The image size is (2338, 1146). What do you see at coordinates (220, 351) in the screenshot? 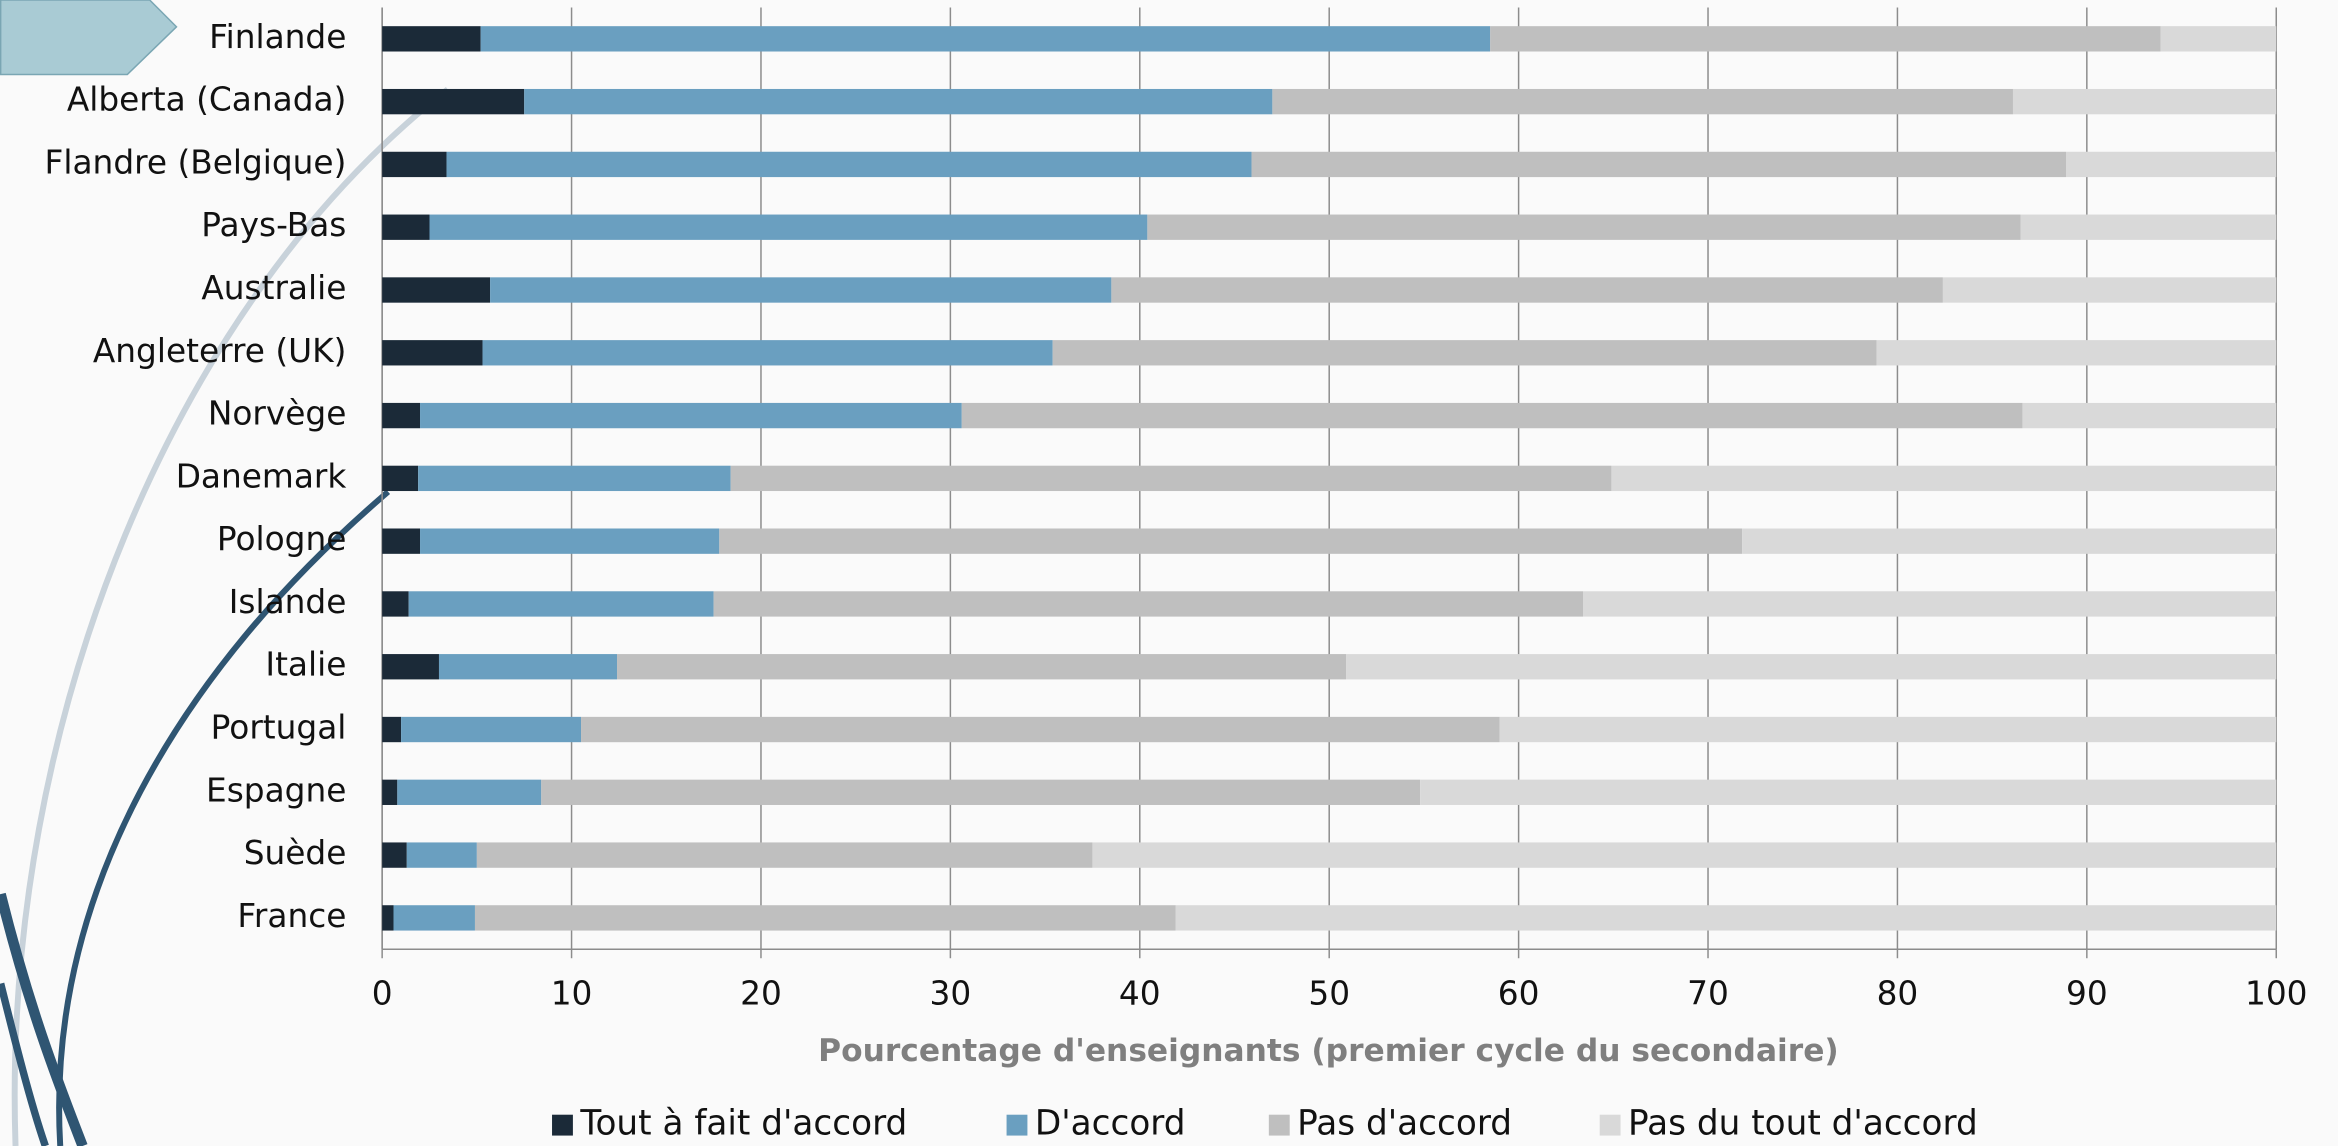
I see `y-tick-label: Angleterre (UK)` at bounding box center [220, 351].